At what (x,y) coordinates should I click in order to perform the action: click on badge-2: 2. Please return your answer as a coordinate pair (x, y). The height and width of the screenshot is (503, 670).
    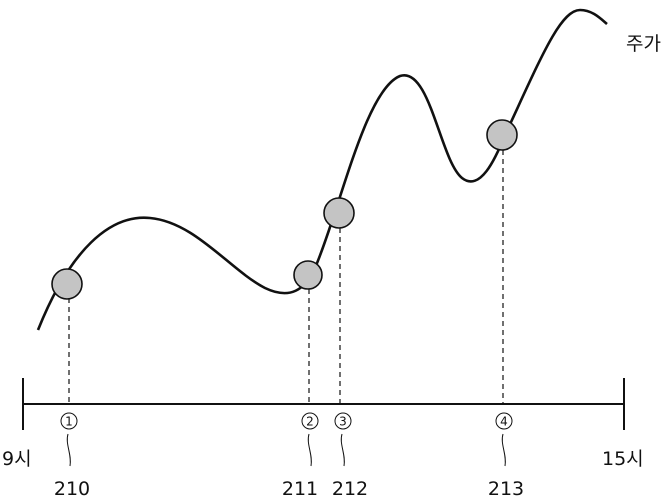
    Looking at the image, I should click on (310, 421).